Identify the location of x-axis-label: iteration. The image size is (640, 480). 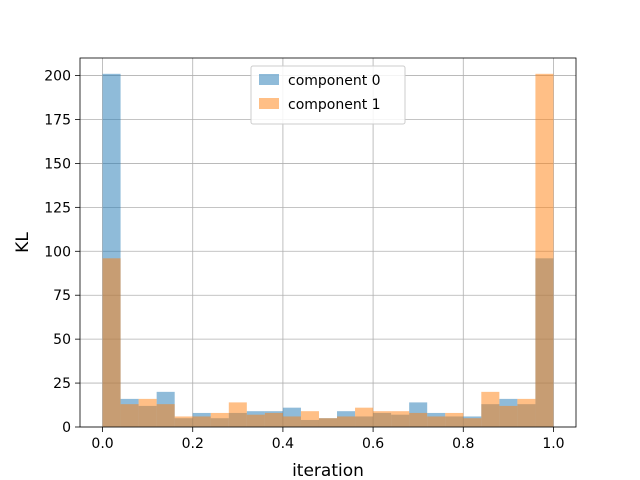
(328, 470).